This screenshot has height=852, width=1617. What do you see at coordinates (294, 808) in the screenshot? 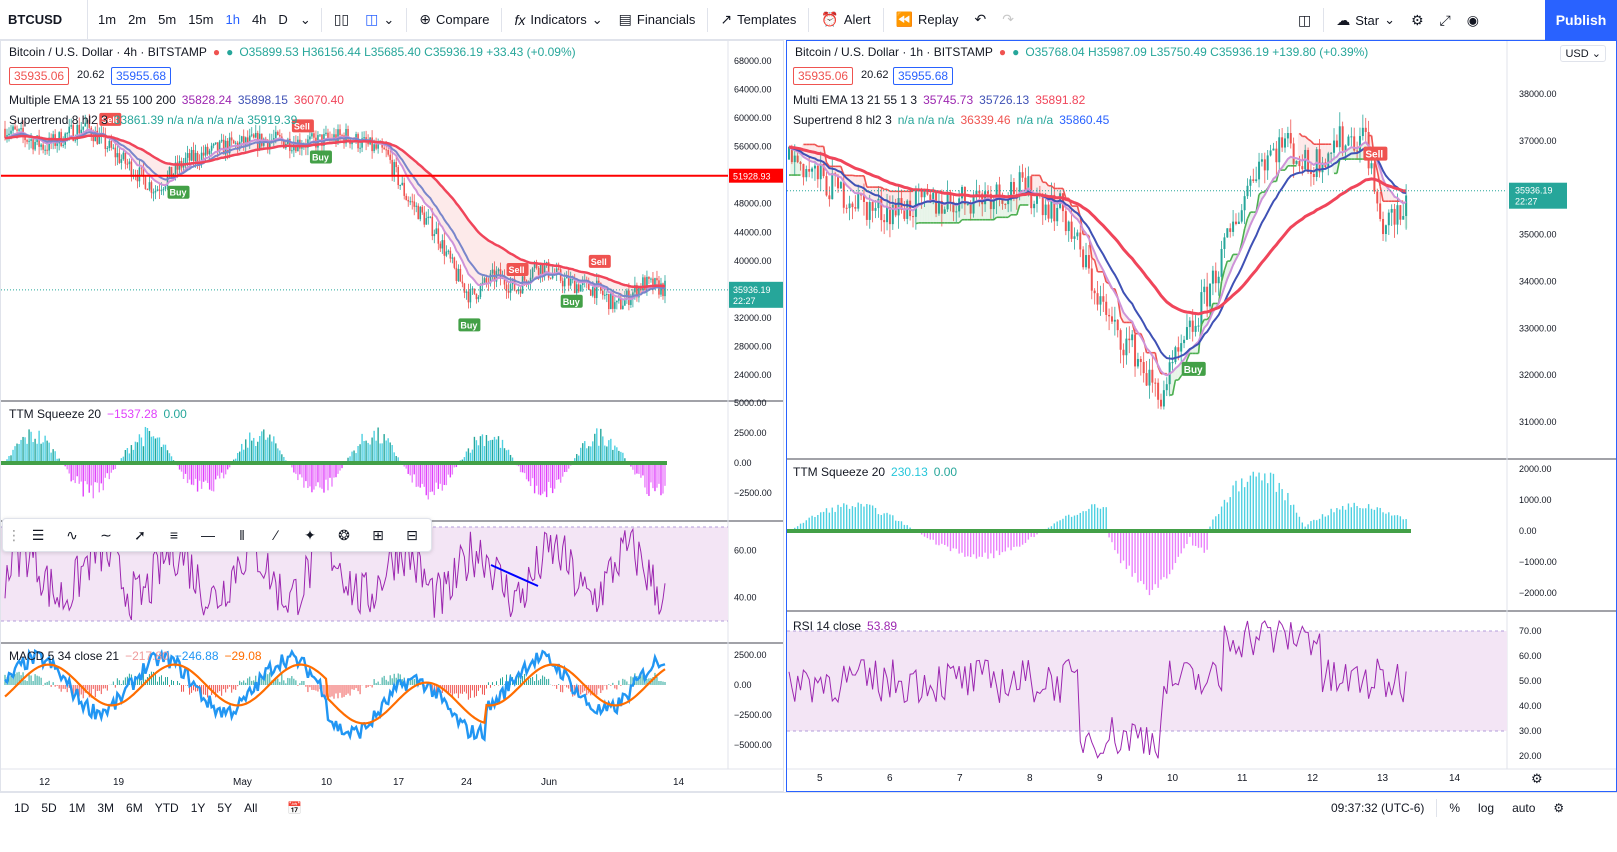
I see `goto-date-button: 📅` at bounding box center [294, 808].